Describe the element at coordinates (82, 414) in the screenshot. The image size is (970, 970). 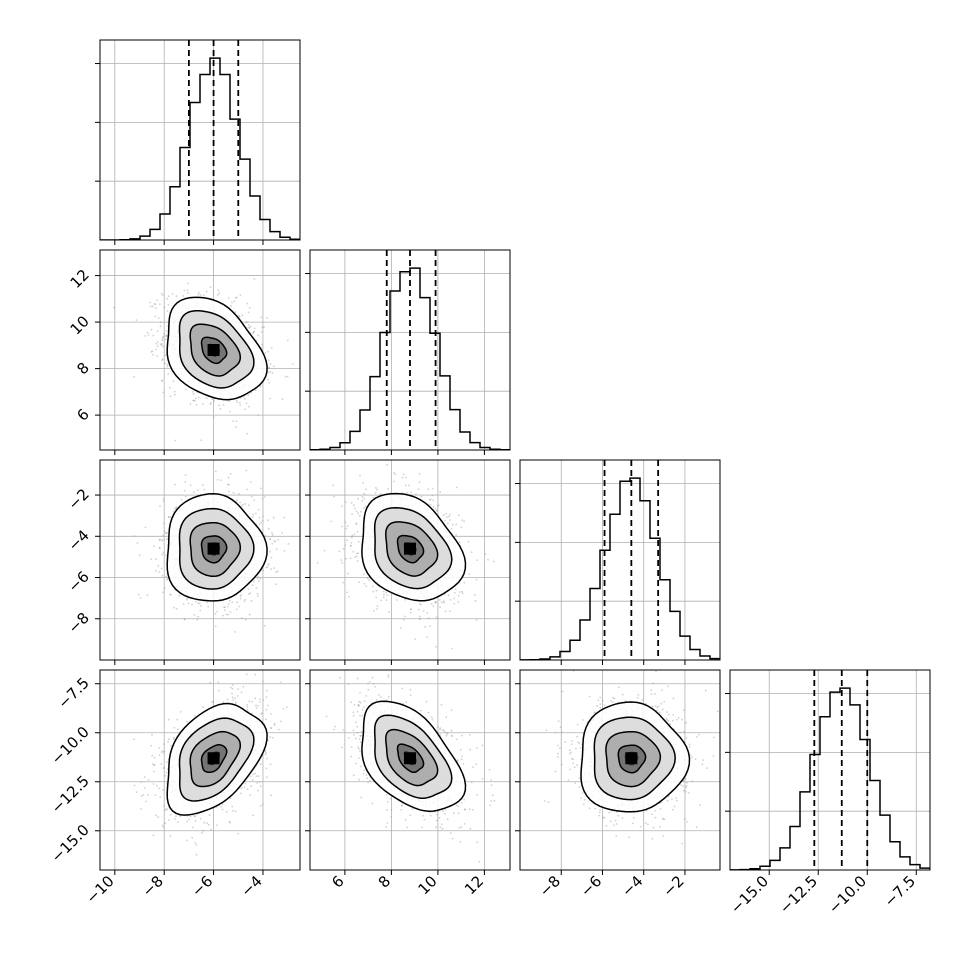
I see `y-tick-label: 6` at that location.